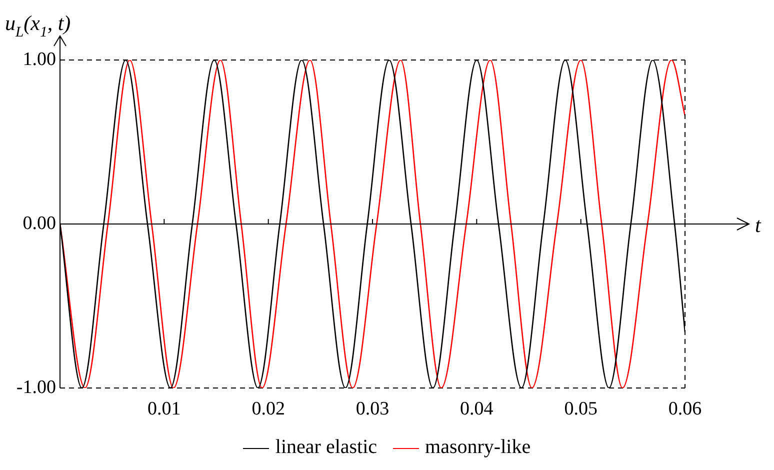 Image resolution: width=774 pixels, height=470 pixels. I want to click on legend-label: linear elastic, so click(326, 447).